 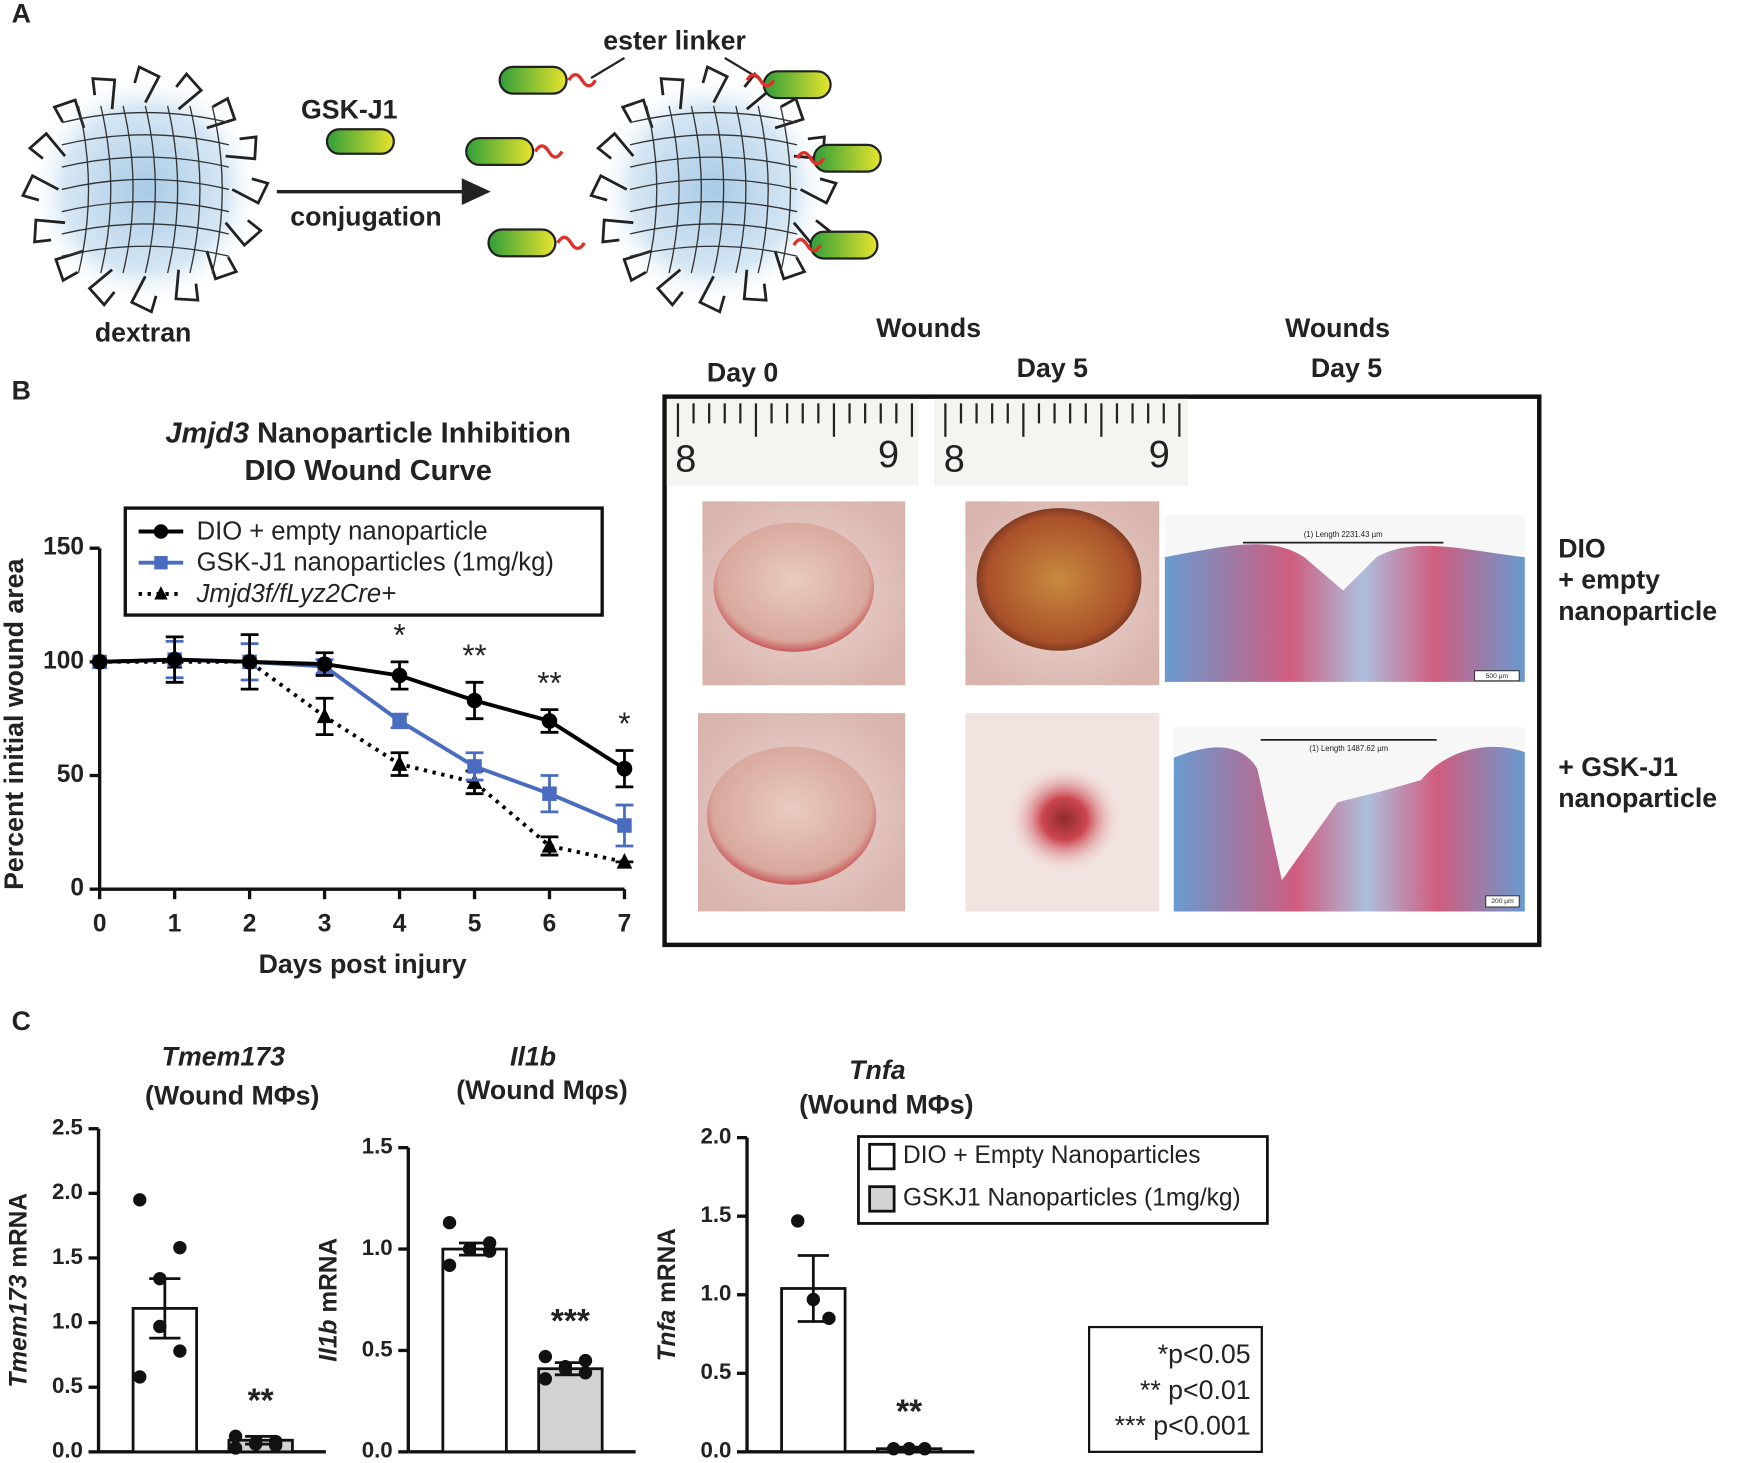 What do you see at coordinates (1618, 767) in the screenshot?
I see `row-label: + GSK-J1` at bounding box center [1618, 767].